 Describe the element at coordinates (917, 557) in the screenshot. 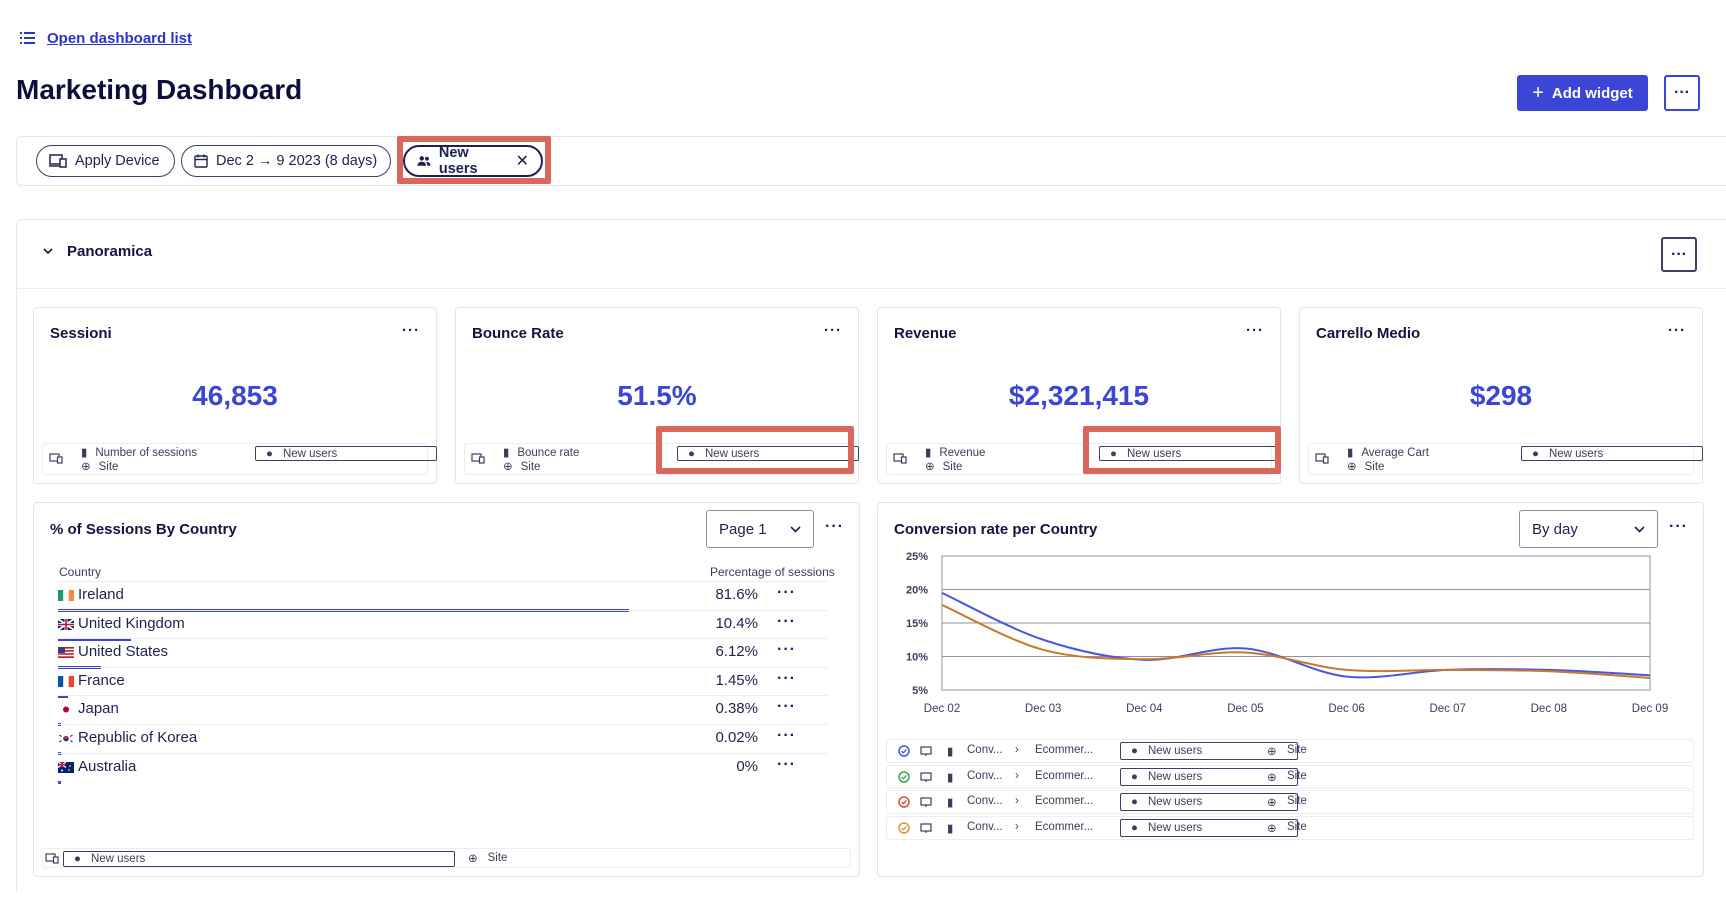

I see `y-tick-label: 25%` at that location.